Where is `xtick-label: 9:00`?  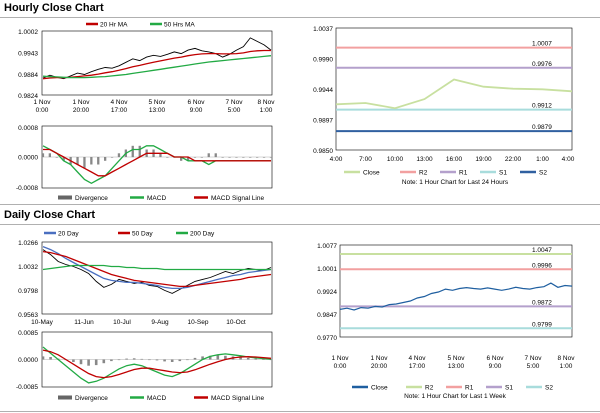
xtick-label: 9:00 is located at coordinates (196, 110).